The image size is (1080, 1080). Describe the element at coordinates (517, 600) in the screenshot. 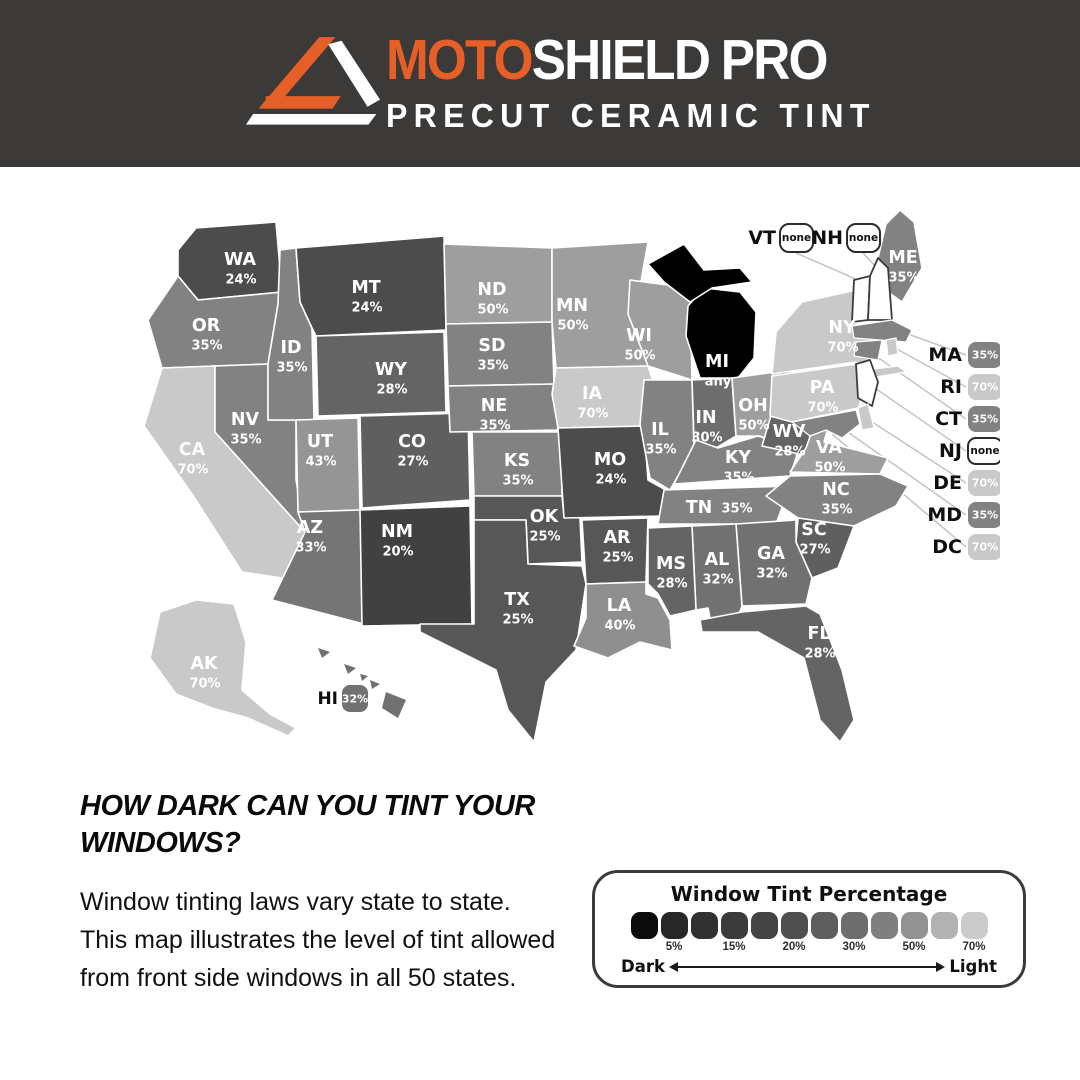

I see `state-label-TX: TX` at that location.